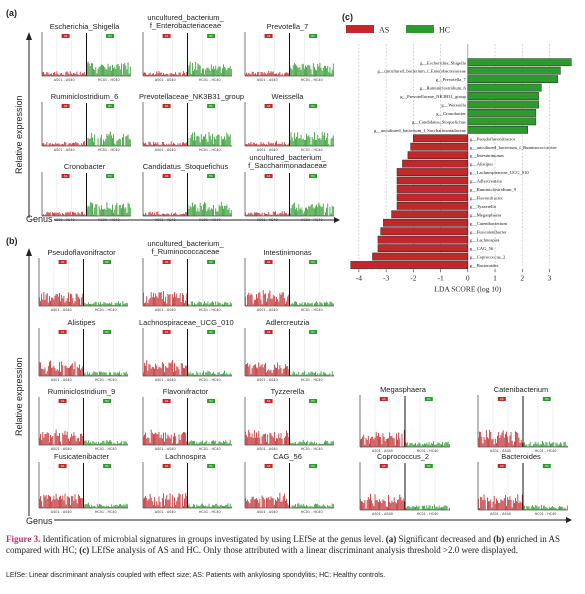 Image resolution: width=585 pixels, height=594 pixels. Describe the element at coordinates (63, 466) in the screenshot. I see `mini-as-tag: AS` at that location.